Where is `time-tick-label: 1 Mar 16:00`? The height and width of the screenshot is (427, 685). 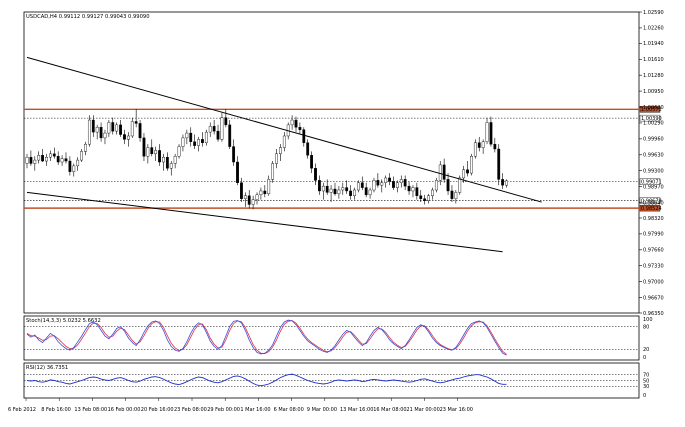
time-tick-label: 1 Mar 16:00 is located at coordinates (255, 410).